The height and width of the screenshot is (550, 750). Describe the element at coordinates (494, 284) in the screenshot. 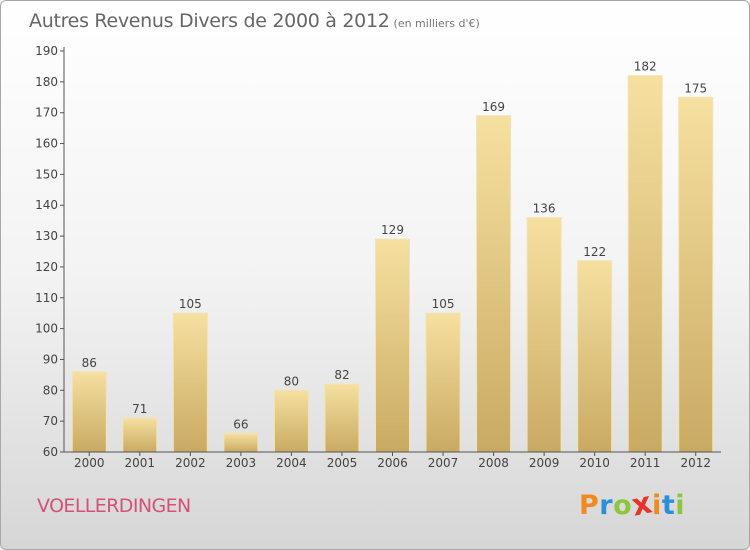

I see `bar-2008` at that location.